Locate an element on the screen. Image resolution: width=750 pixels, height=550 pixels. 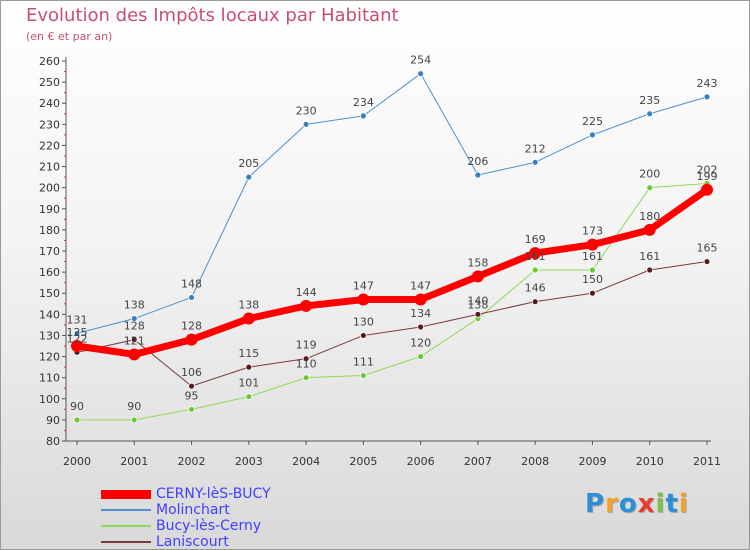
legend-label: Molinchart is located at coordinates (193, 510).